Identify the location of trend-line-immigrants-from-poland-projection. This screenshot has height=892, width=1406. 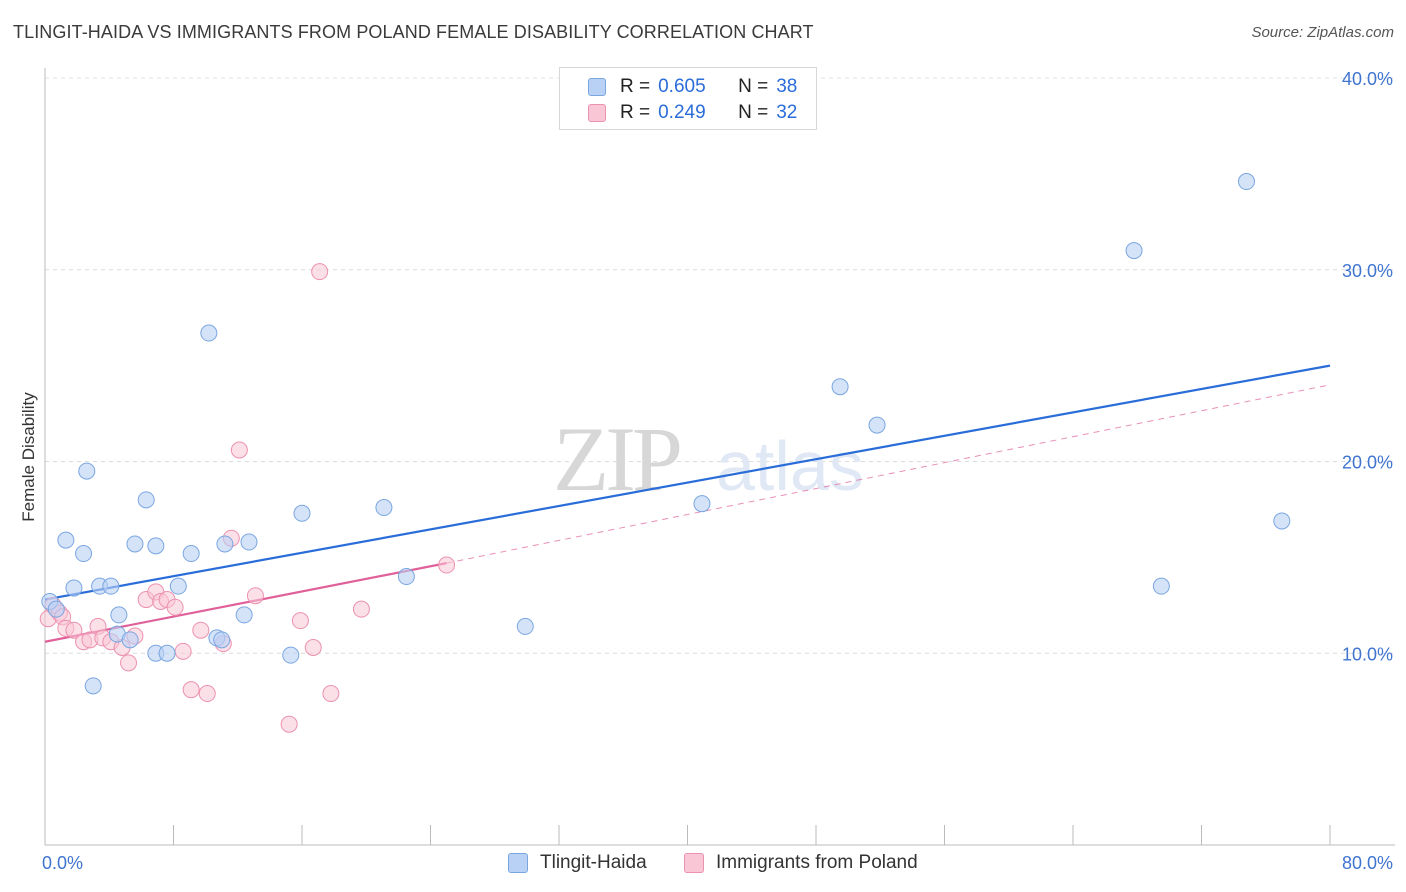
(888, 474).